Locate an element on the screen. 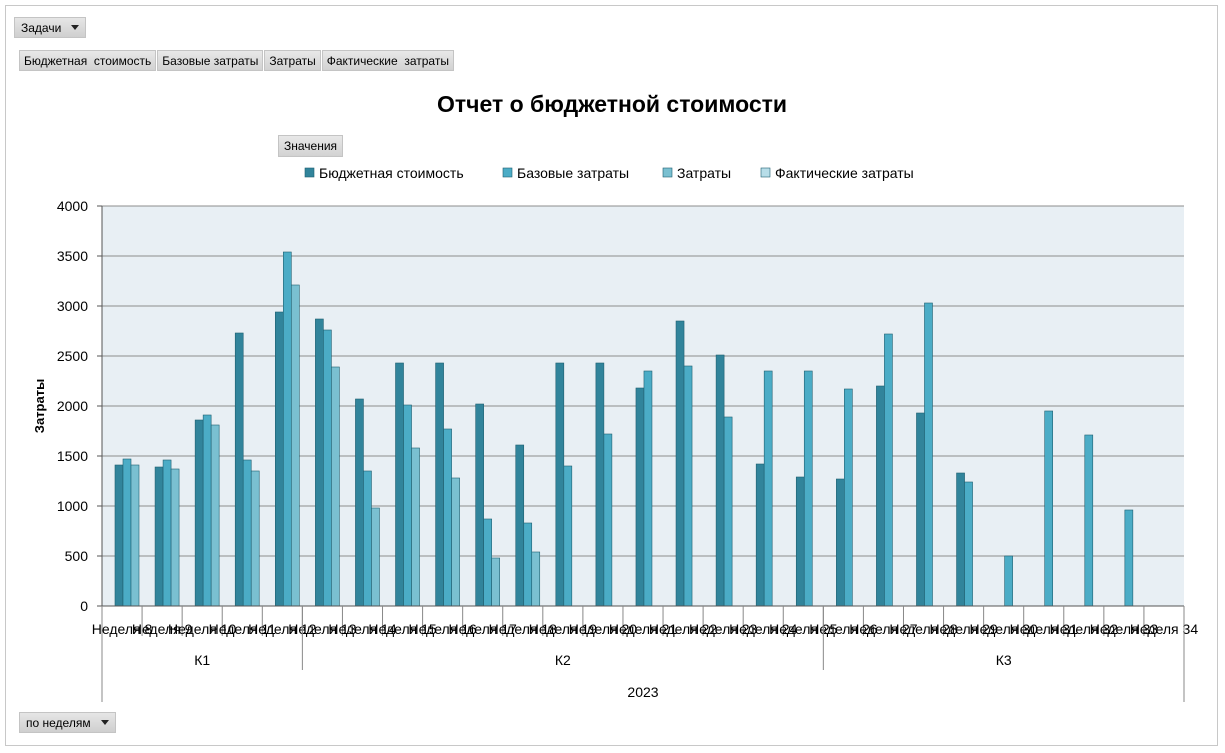  y-tick-label: 2500 is located at coordinates (72, 356).